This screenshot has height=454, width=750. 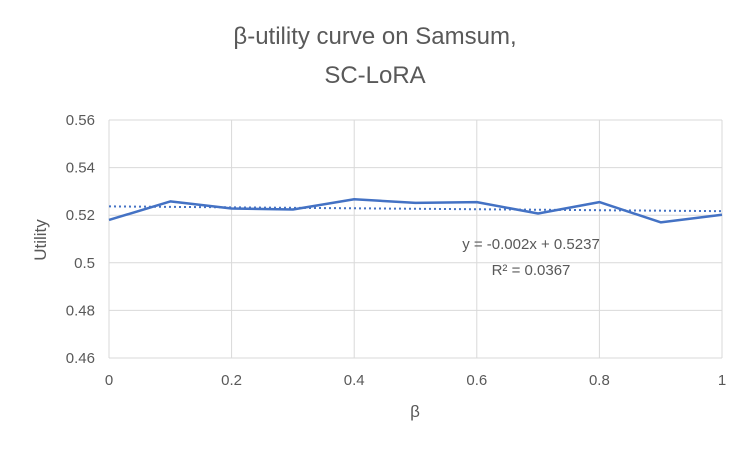 I want to click on y-tick-label: 0.56, so click(x=80, y=120).